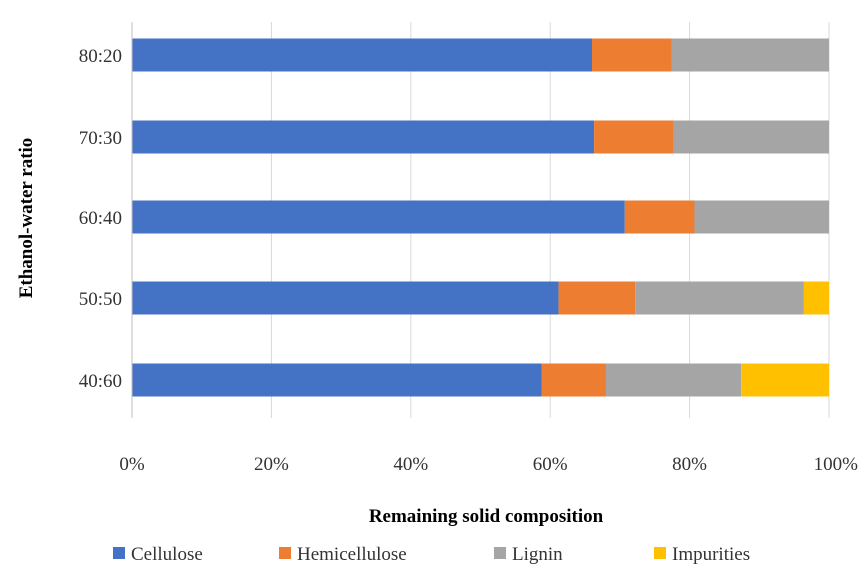 This screenshot has height=567, width=860. I want to click on x-tick-label: 100%, so click(836, 464).